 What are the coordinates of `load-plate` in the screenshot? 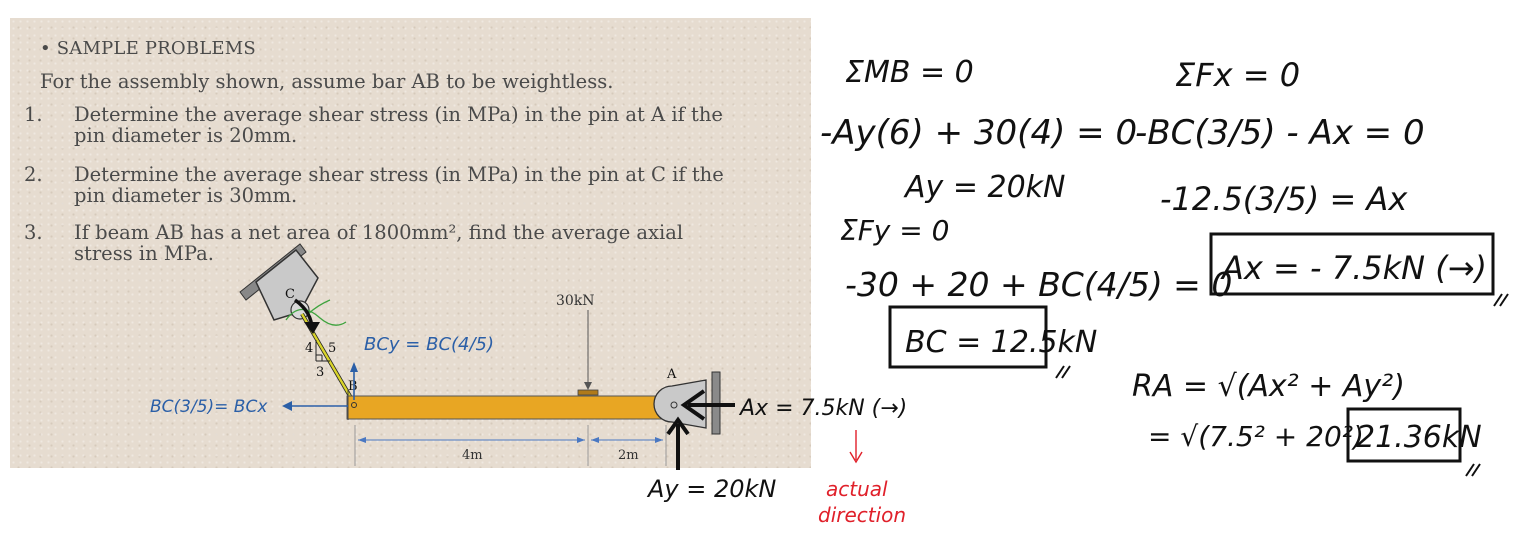 It's located at (588, 392).